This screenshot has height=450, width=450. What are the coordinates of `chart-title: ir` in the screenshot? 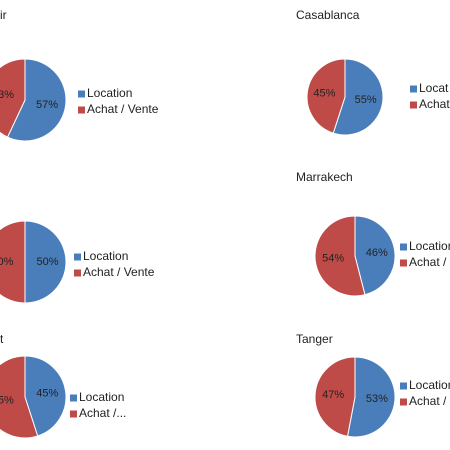 It's located at (3, 15).